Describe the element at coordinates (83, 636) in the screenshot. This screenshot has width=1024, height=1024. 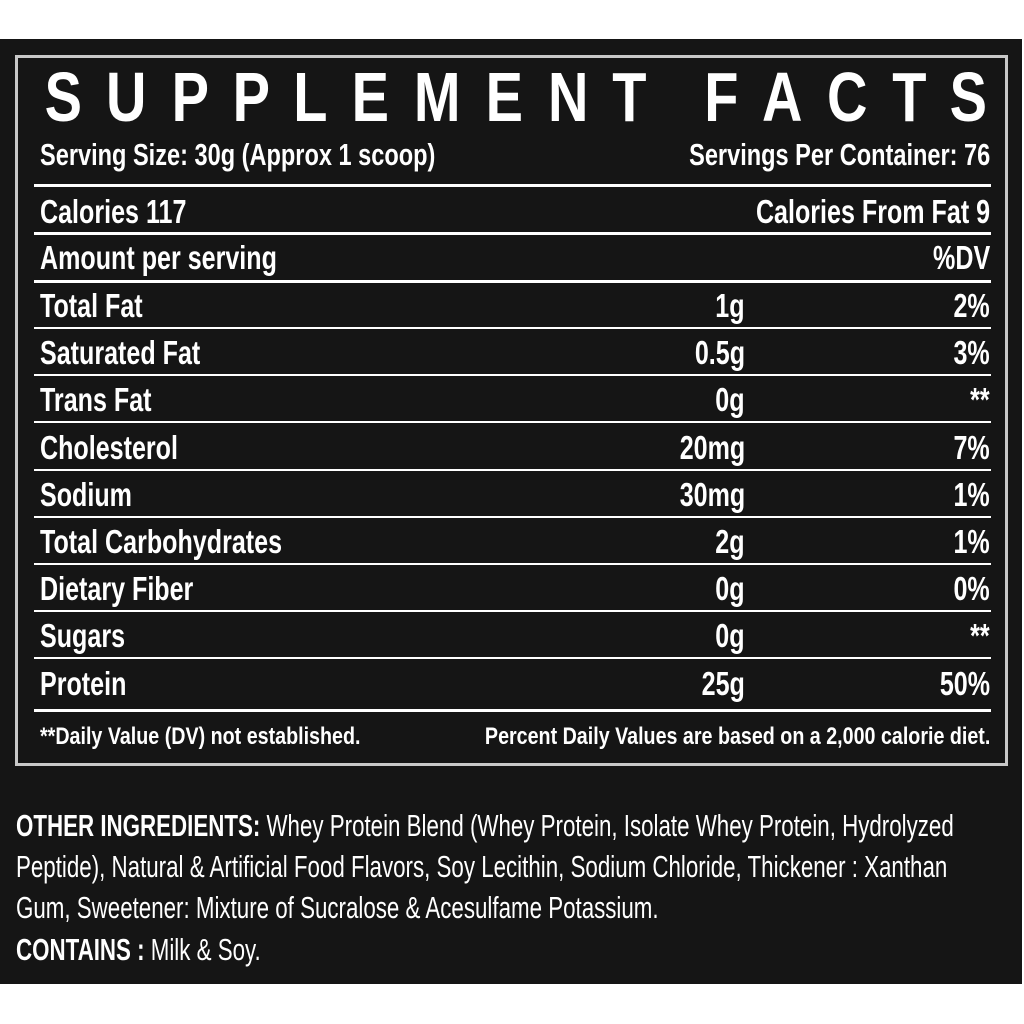
I see `nutrient-name: Sugars` at that location.